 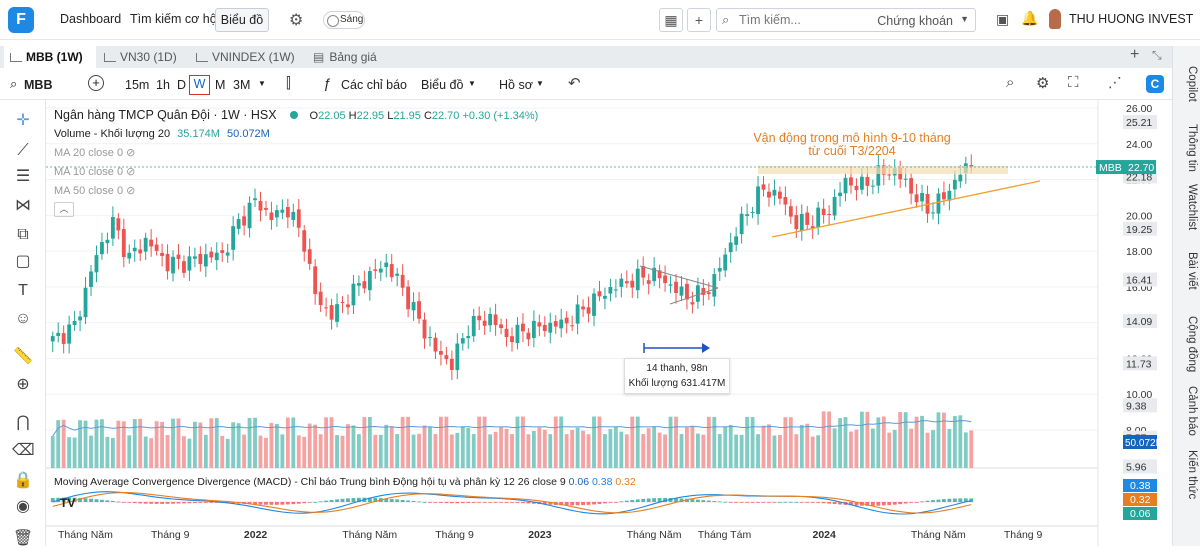 I want to click on tab-community: Cộng đồng, so click(x=1192, y=344).